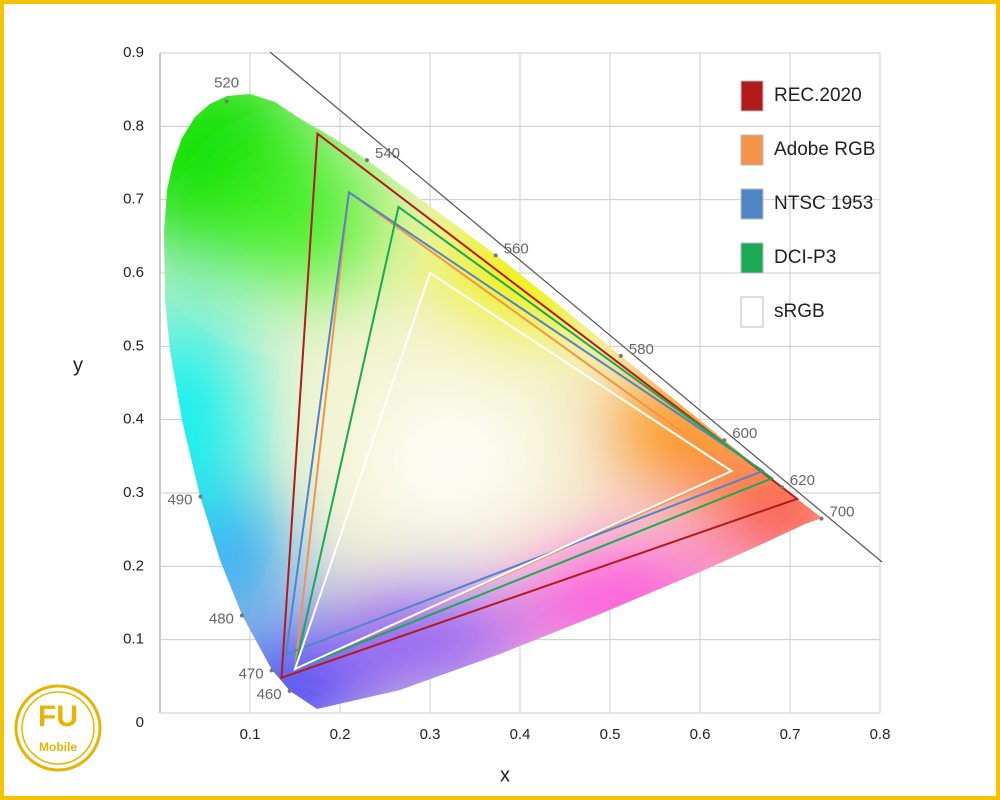 The height and width of the screenshot is (800, 1000). I want to click on wavelength-label: 600, so click(744, 433).